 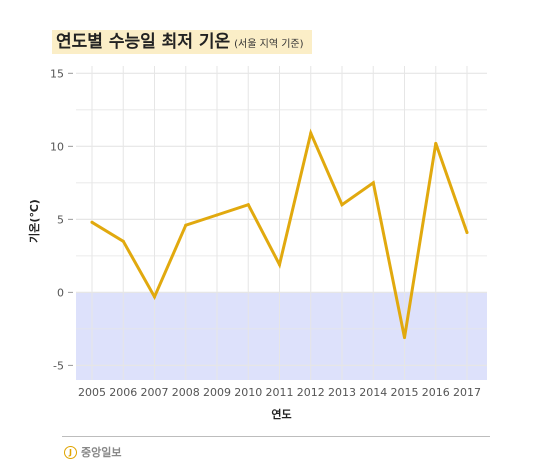 I want to click on x-tick-label: 2011, so click(x=280, y=392).